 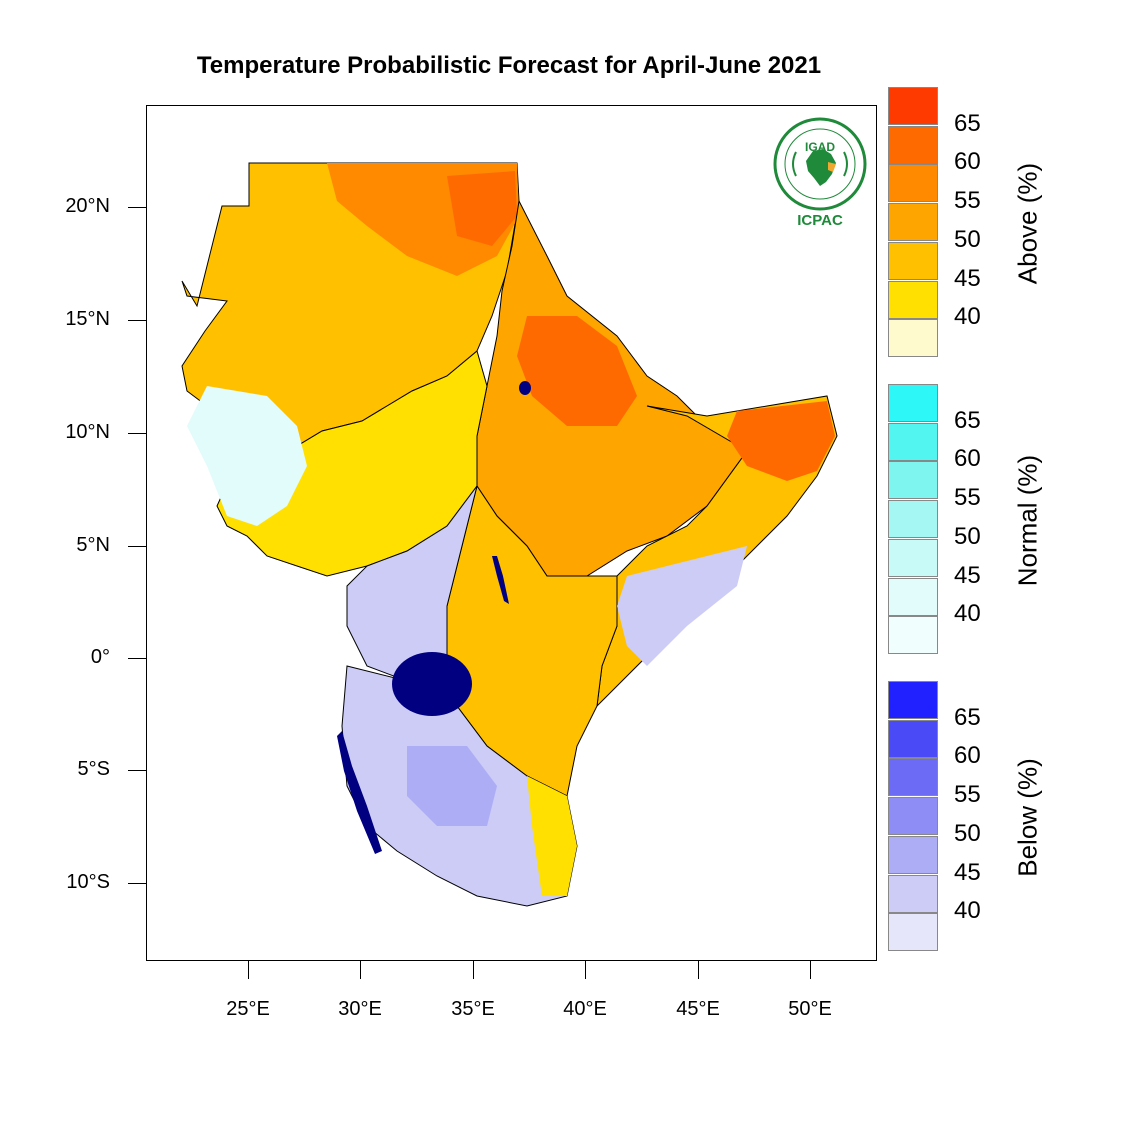 What do you see at coordinates (100, 657) in the screenshot?
I see `lat-label-0: 0°` at bounding box center [100, 657].